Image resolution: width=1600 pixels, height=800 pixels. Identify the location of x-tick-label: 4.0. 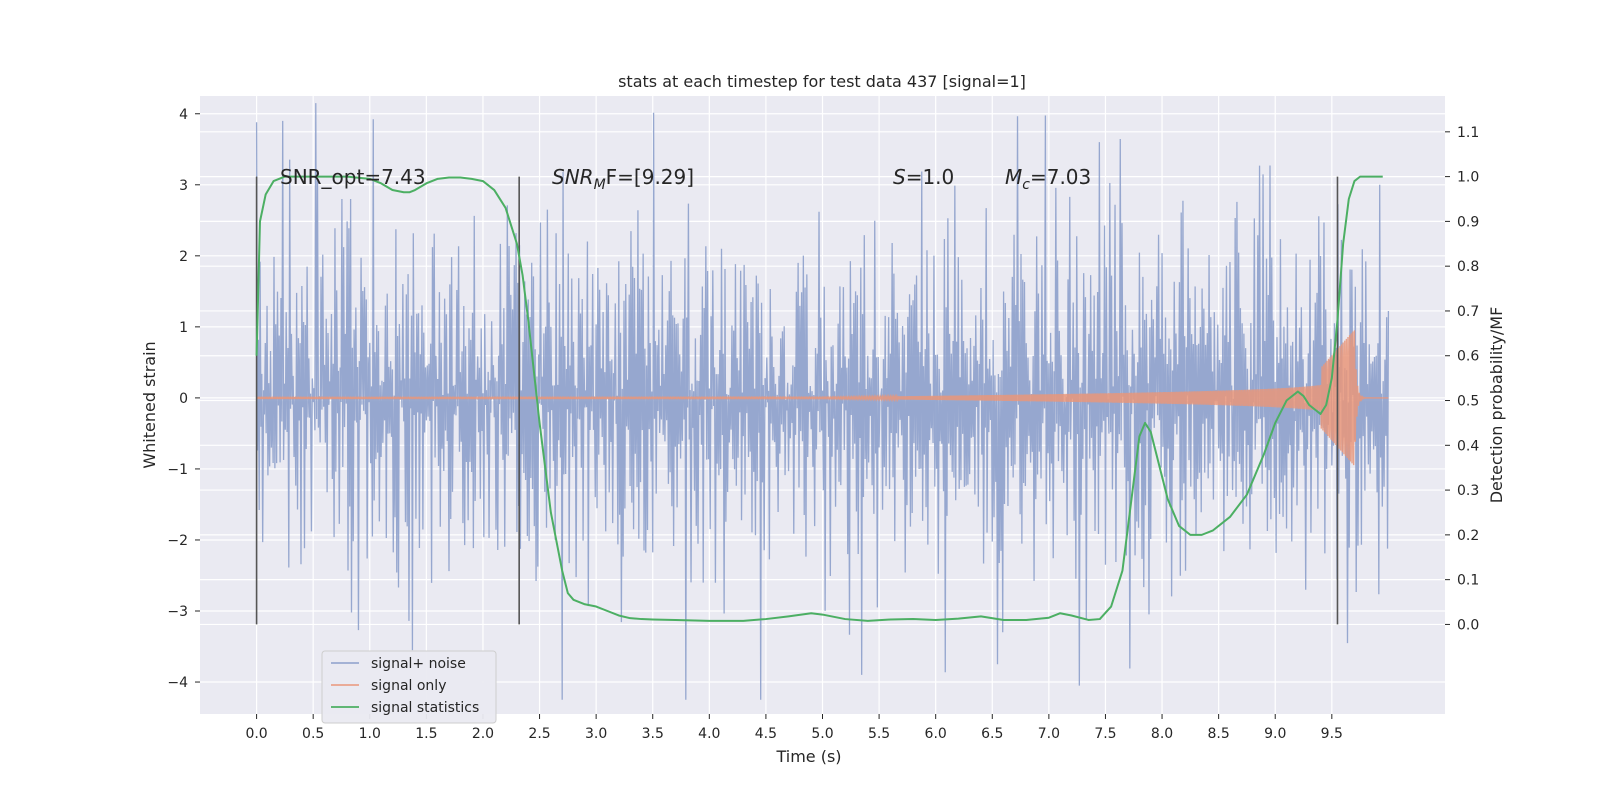
(709, 734).